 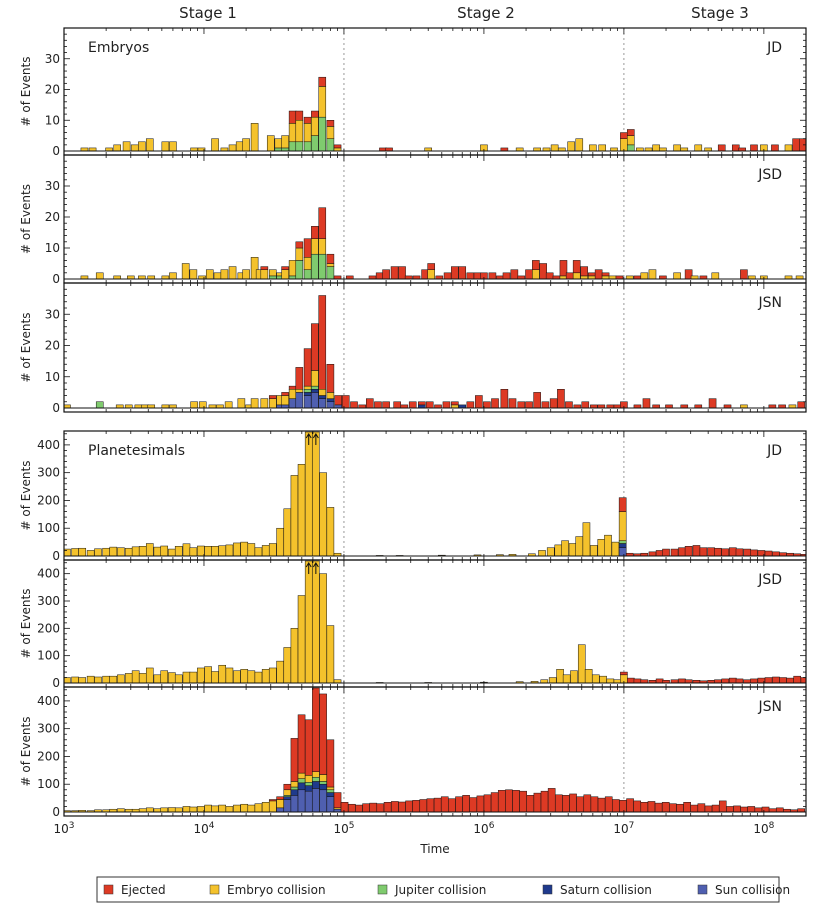 I want to click on stage-labels: Stage 1 Stage 2 Stage 3, so click(x=464, y=13).